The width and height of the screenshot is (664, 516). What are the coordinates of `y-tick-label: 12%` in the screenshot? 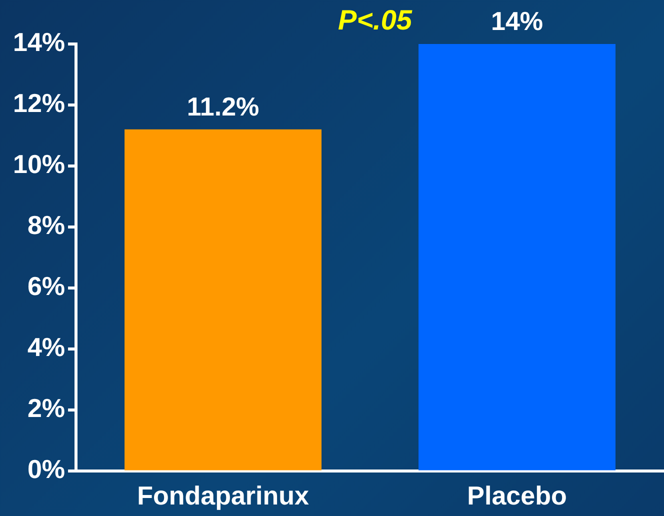 It's located at (39, 103).